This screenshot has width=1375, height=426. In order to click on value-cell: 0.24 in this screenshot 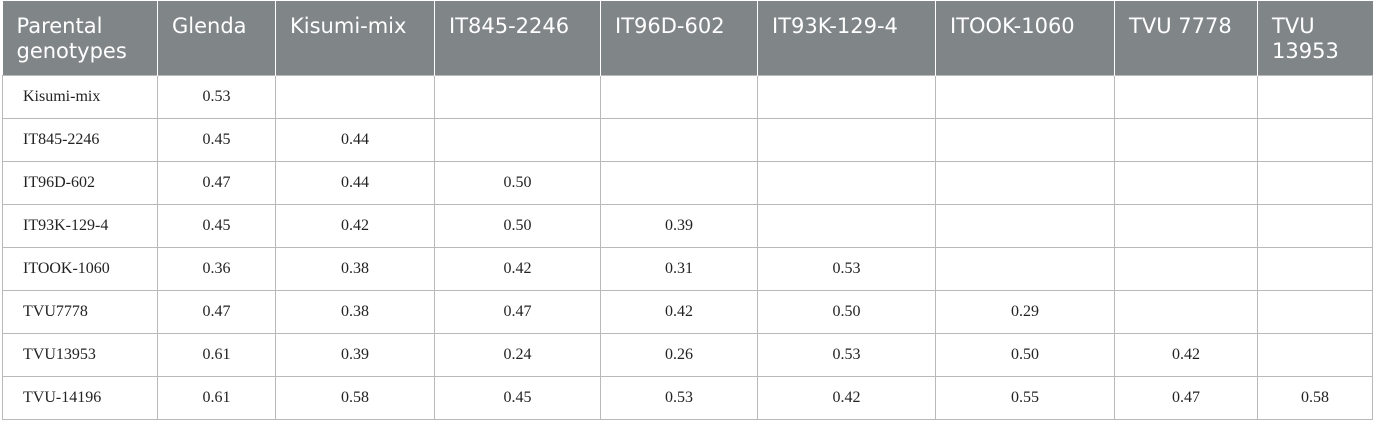, I will do `click(517, 355)`.